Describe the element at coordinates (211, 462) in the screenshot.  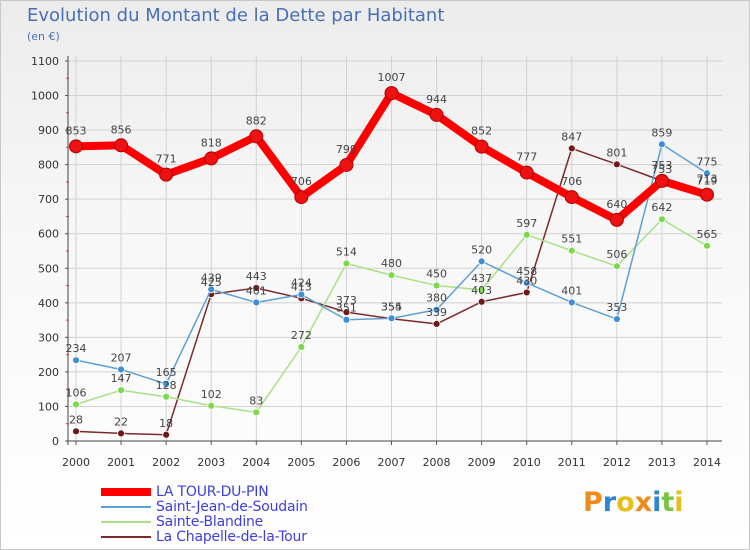
I see `x-tick-label: 2003` at that location.